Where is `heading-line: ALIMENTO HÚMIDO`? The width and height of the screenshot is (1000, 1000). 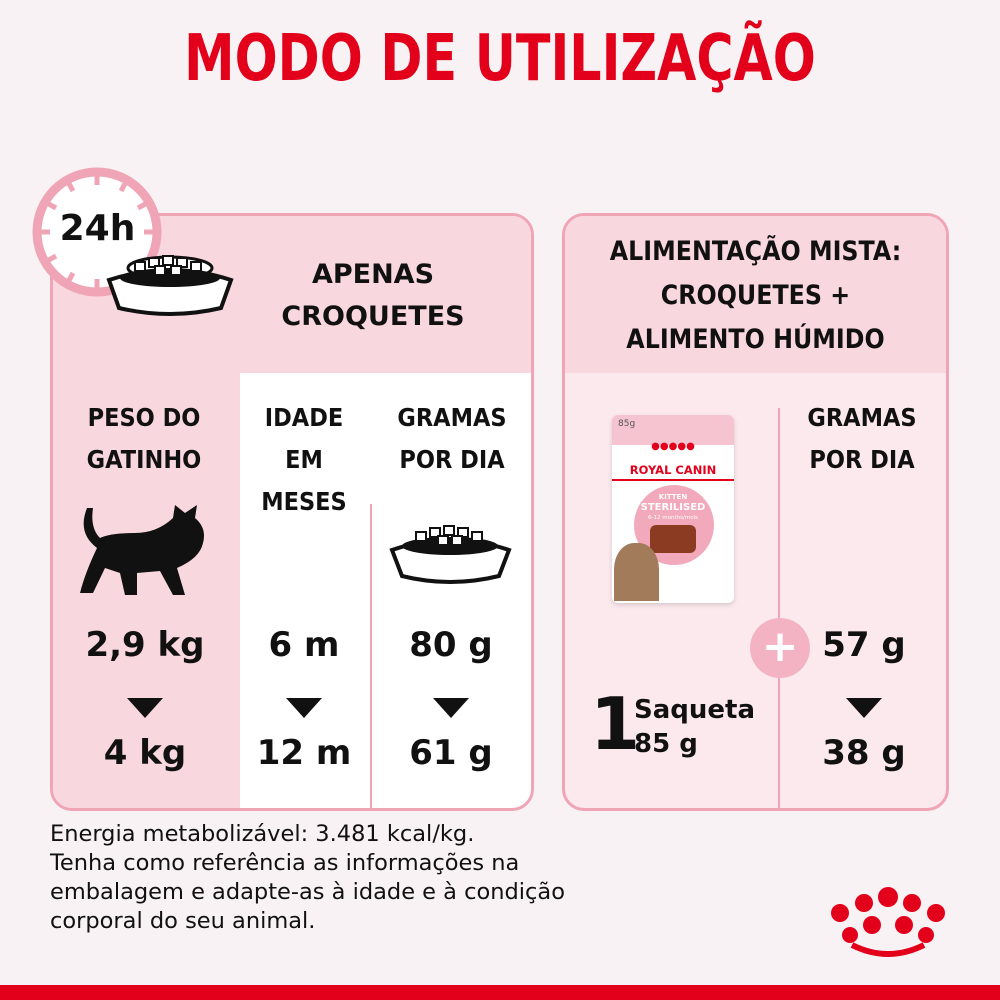 heading-line: ALIMENTO HÚMIDO is located at coordinates (755, 339).